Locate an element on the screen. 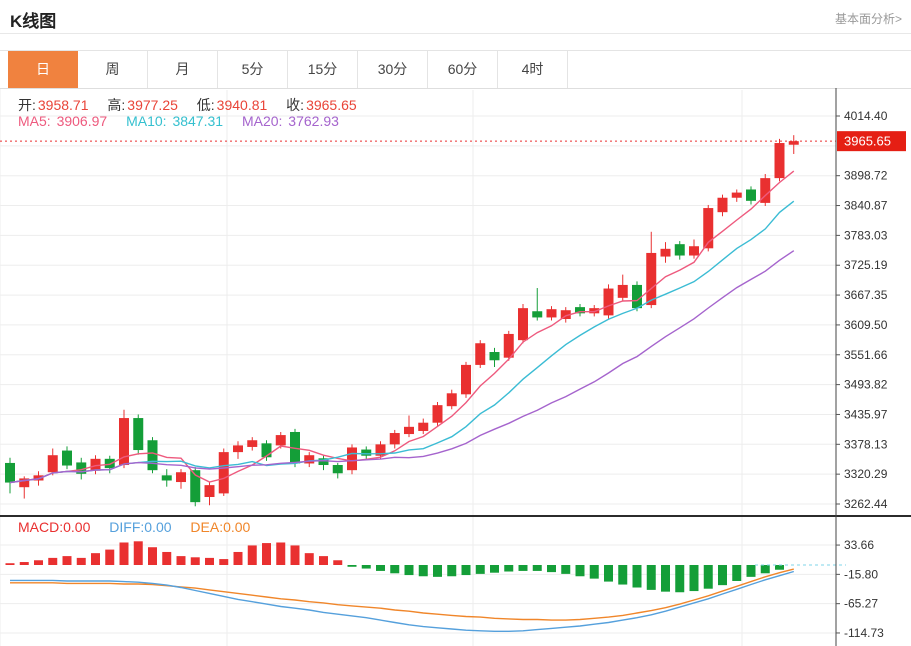 Image resolution: width=911 pixels, height=646 pixels. macd-lines is located at coordinates (402, 600).